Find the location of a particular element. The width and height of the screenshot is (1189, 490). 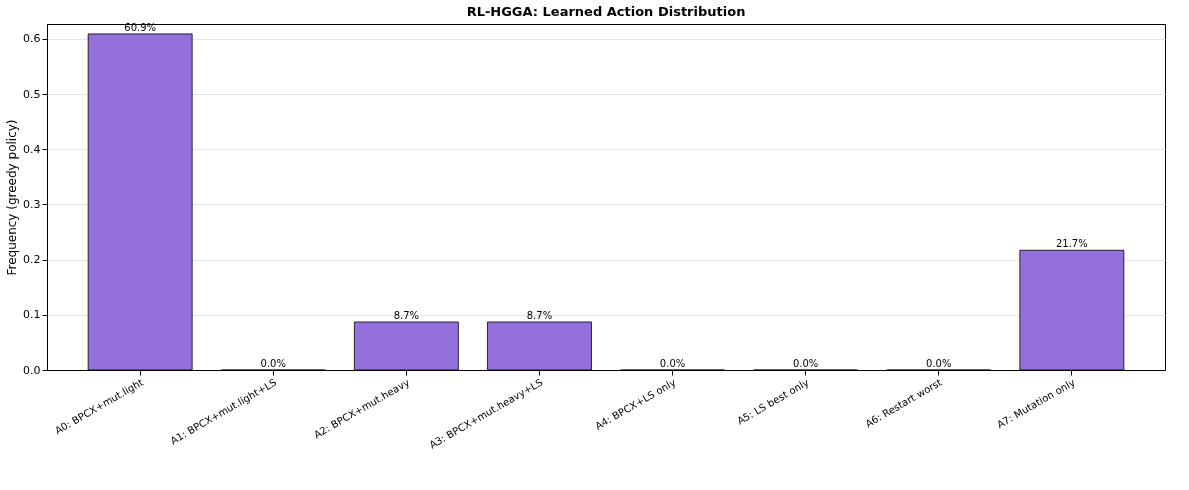

y-tick-label: 0.0 is located at coordinates (32, 370).